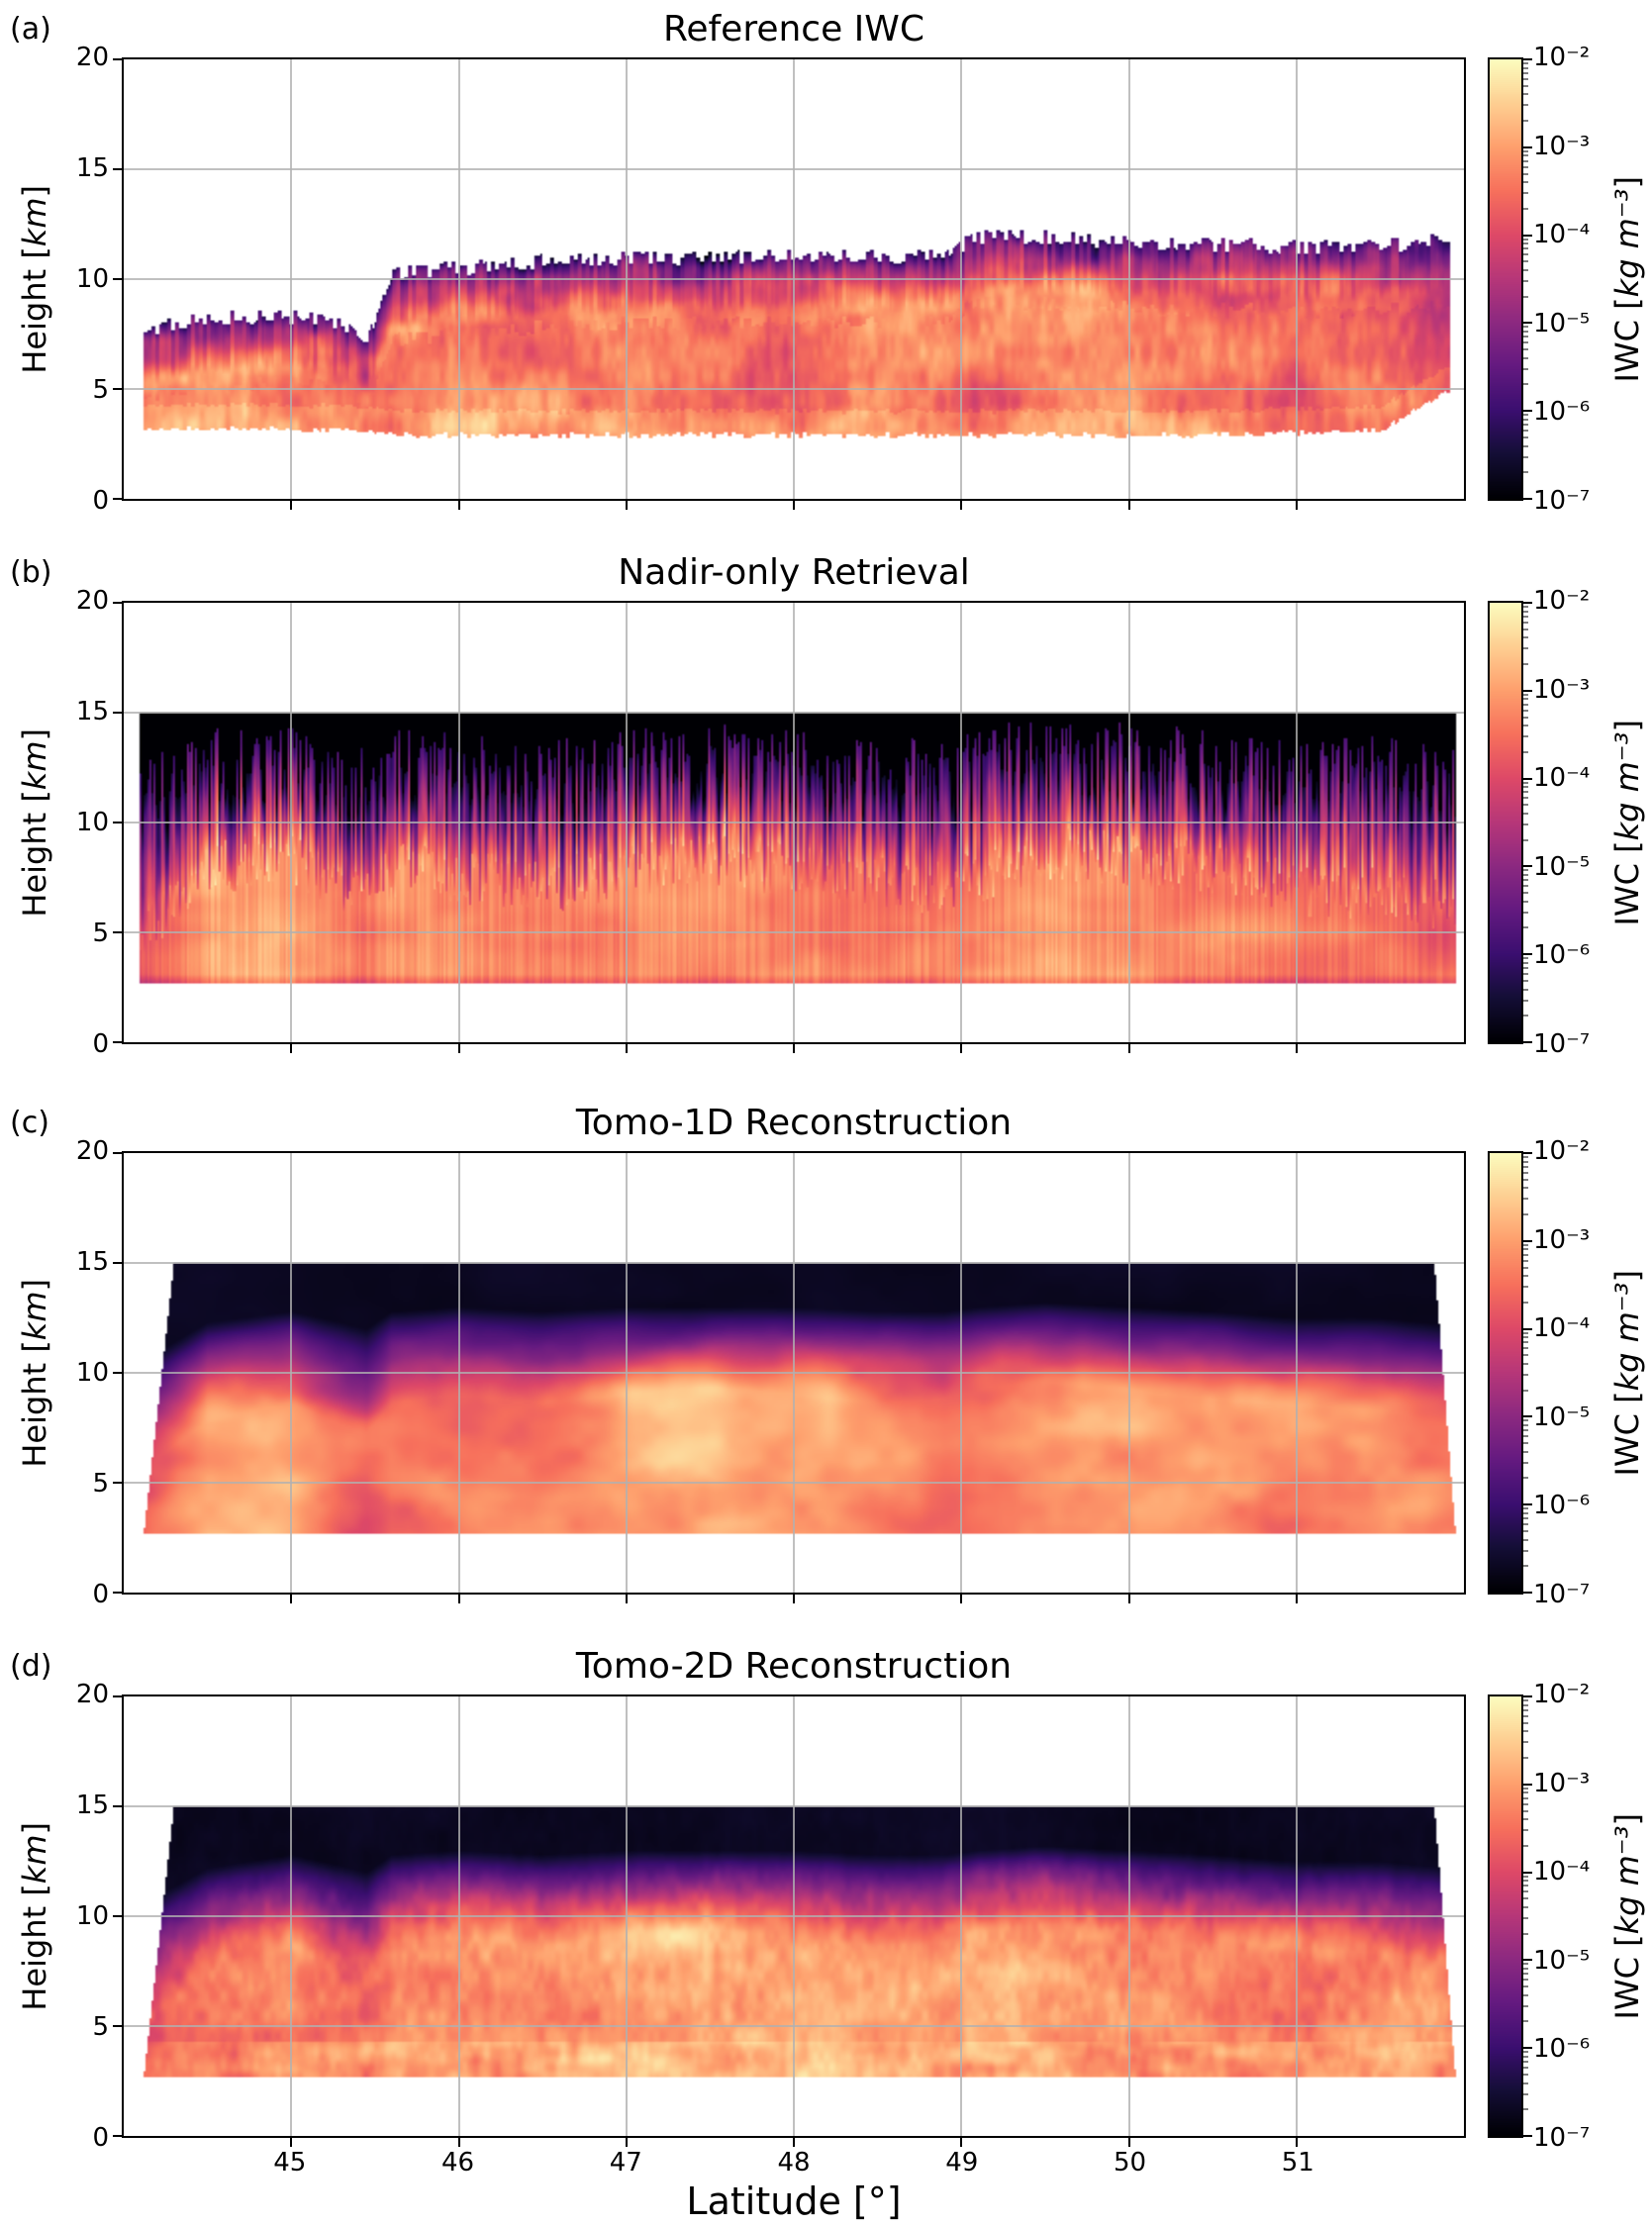 The height and width of the screenshot is (2227, 1652). What do you see at coordinates (1562, 1594) in the screenshot?
I see `colorbar-tick-label: 10⁻⁷` at bounding box center [1562, 1594].